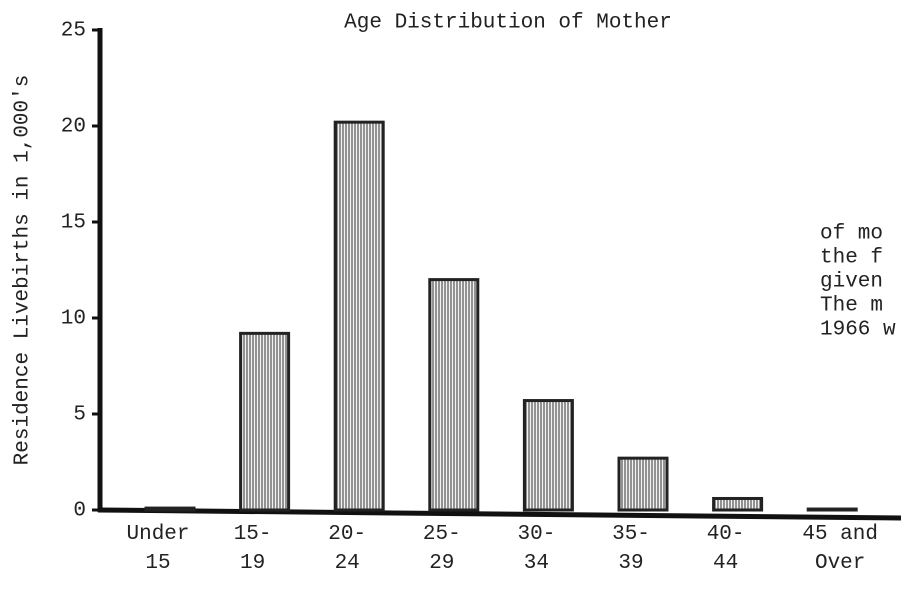 The height and width of the screenshot is (592, 901). I want to click on y-tick-label: 20, so click(73, 127).